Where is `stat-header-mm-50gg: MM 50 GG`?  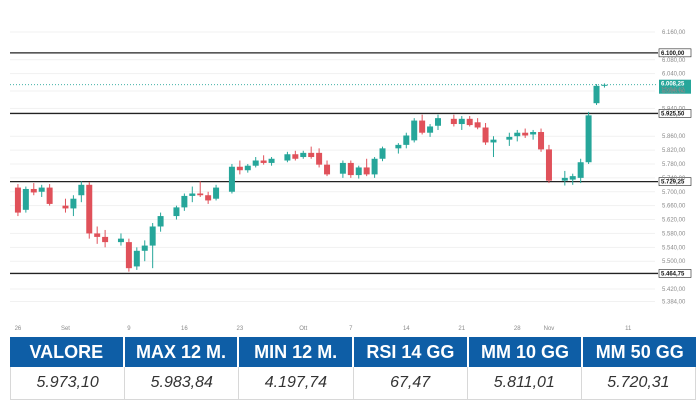
stat-header-mm-50gg: MM 50 GG is located at coordinates (640, 352).